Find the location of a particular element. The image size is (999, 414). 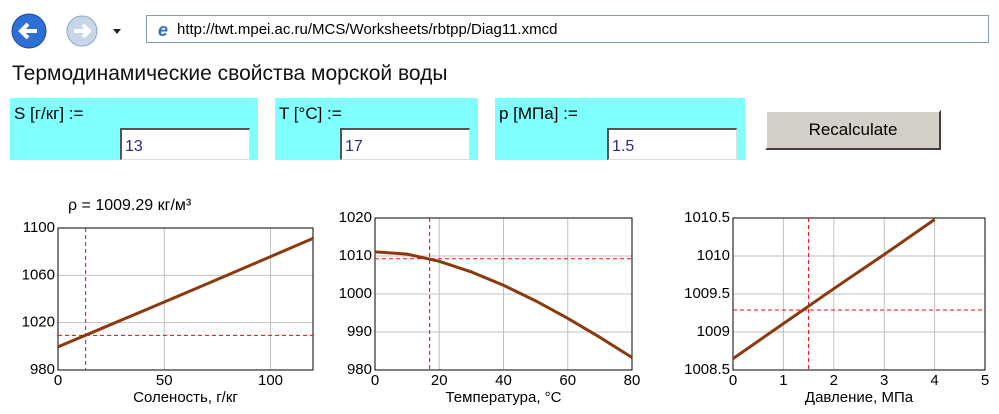

page-title: Термодинамические свойства морской воды is located at coordinates (230, 73).